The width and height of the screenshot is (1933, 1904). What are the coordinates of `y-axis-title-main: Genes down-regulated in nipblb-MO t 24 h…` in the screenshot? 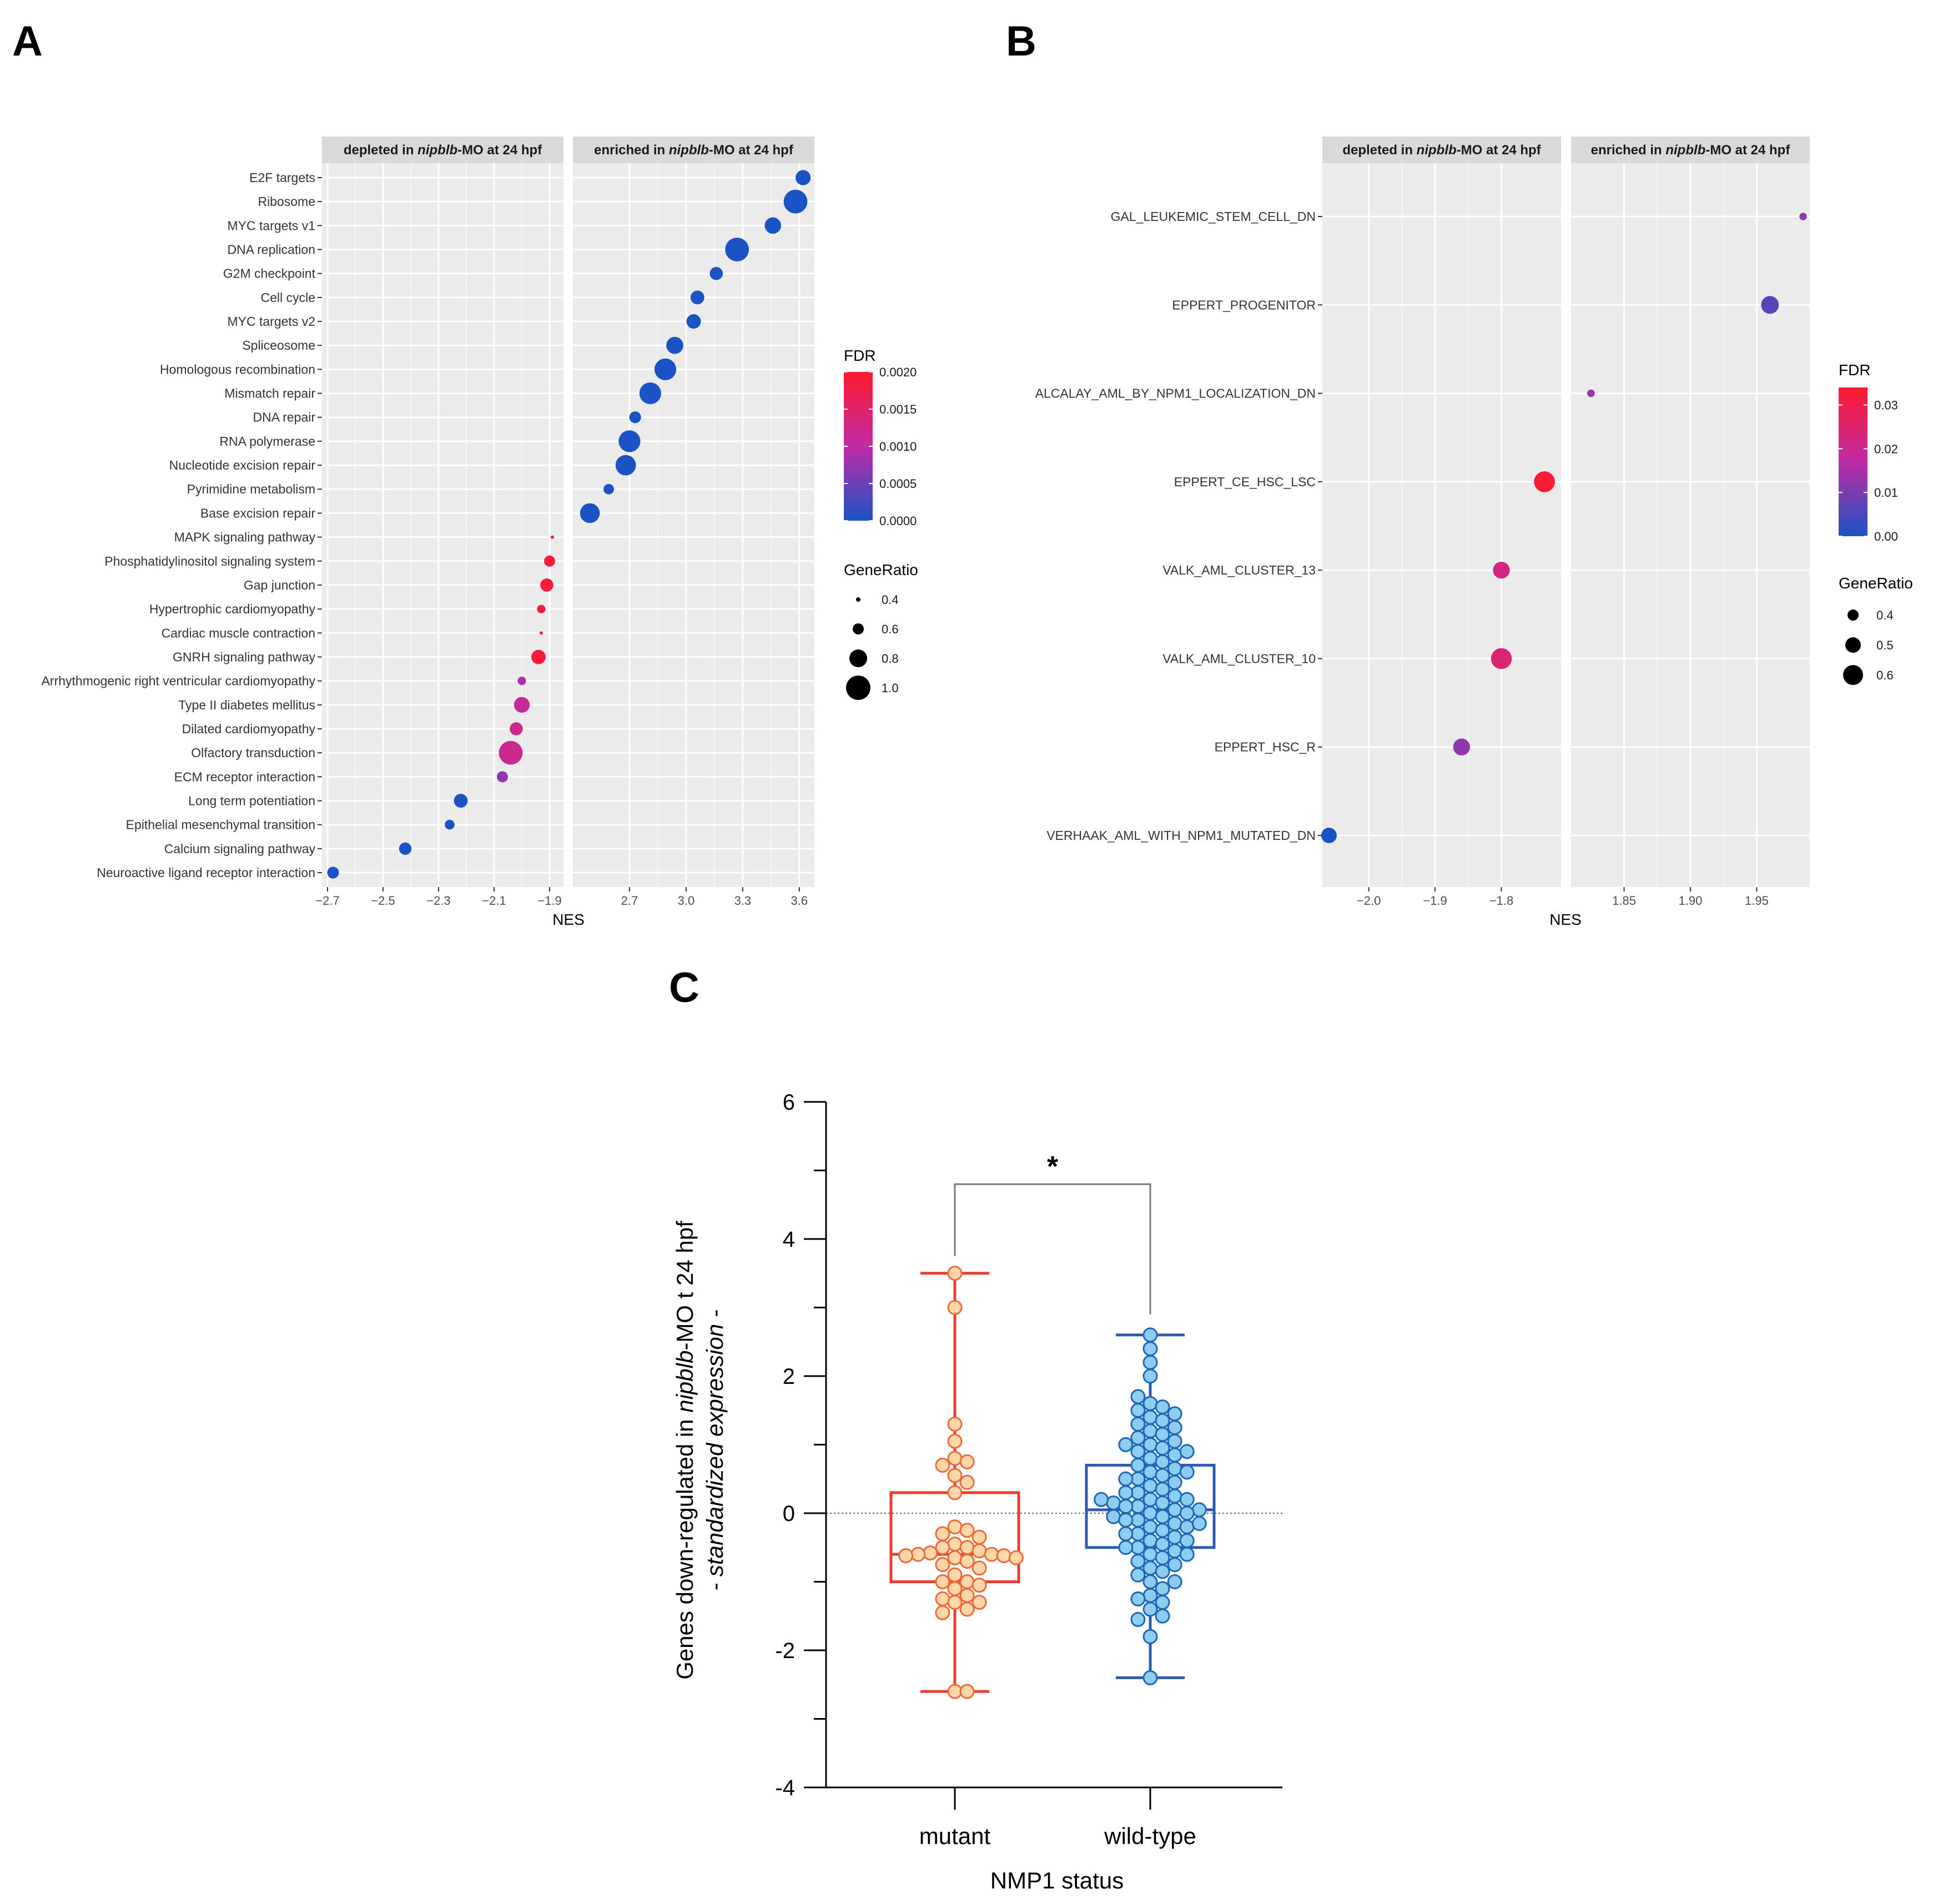 It's located at (685, 1450).